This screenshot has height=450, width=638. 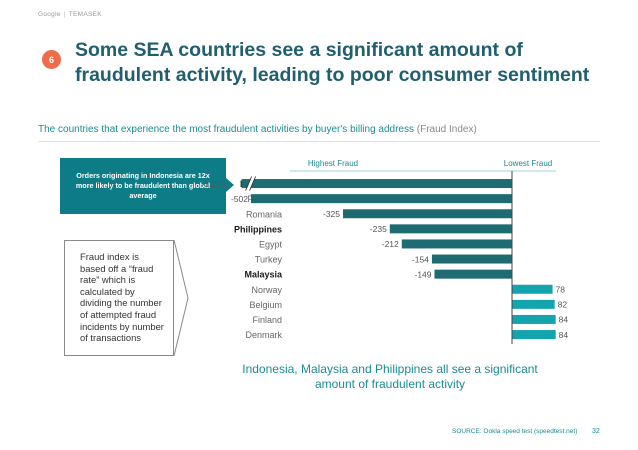 What do you see at coordinates (85, 14) in the screenshot?
I see `brand-temasek: TEMASEK` at bounding box center [85, 14].